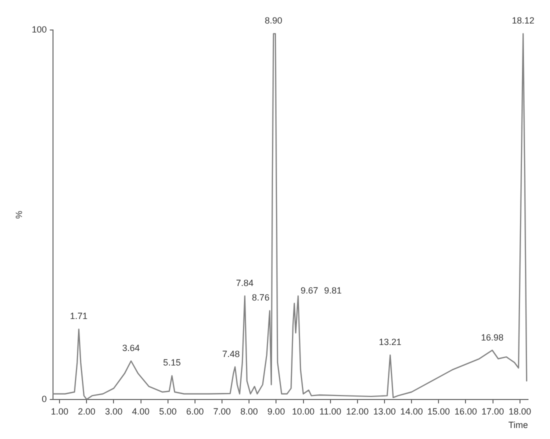 The image size is (550, 439). What do you see at coordinates (245, 283) in the screenshot?
I see `annotation: 7.84` at bounding box center [245, 283].